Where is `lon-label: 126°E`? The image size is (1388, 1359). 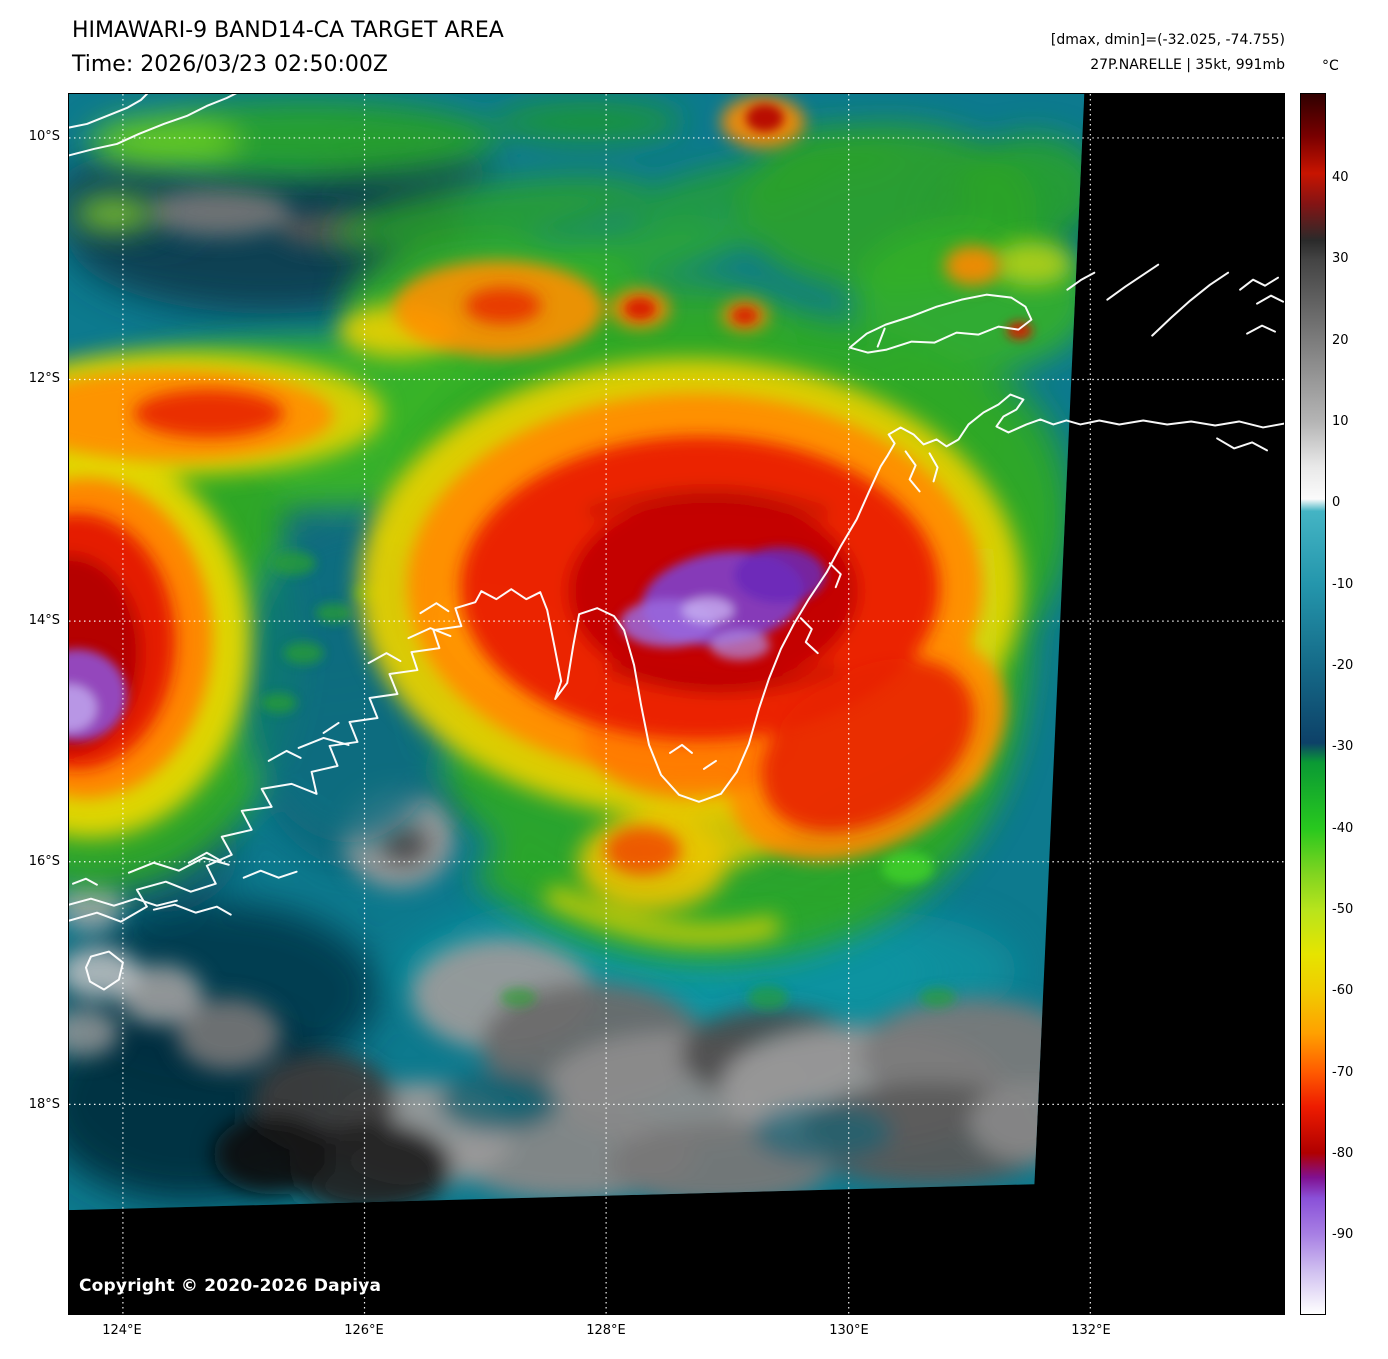
lon-label: 126°E is located at coordinates (364, 1330).